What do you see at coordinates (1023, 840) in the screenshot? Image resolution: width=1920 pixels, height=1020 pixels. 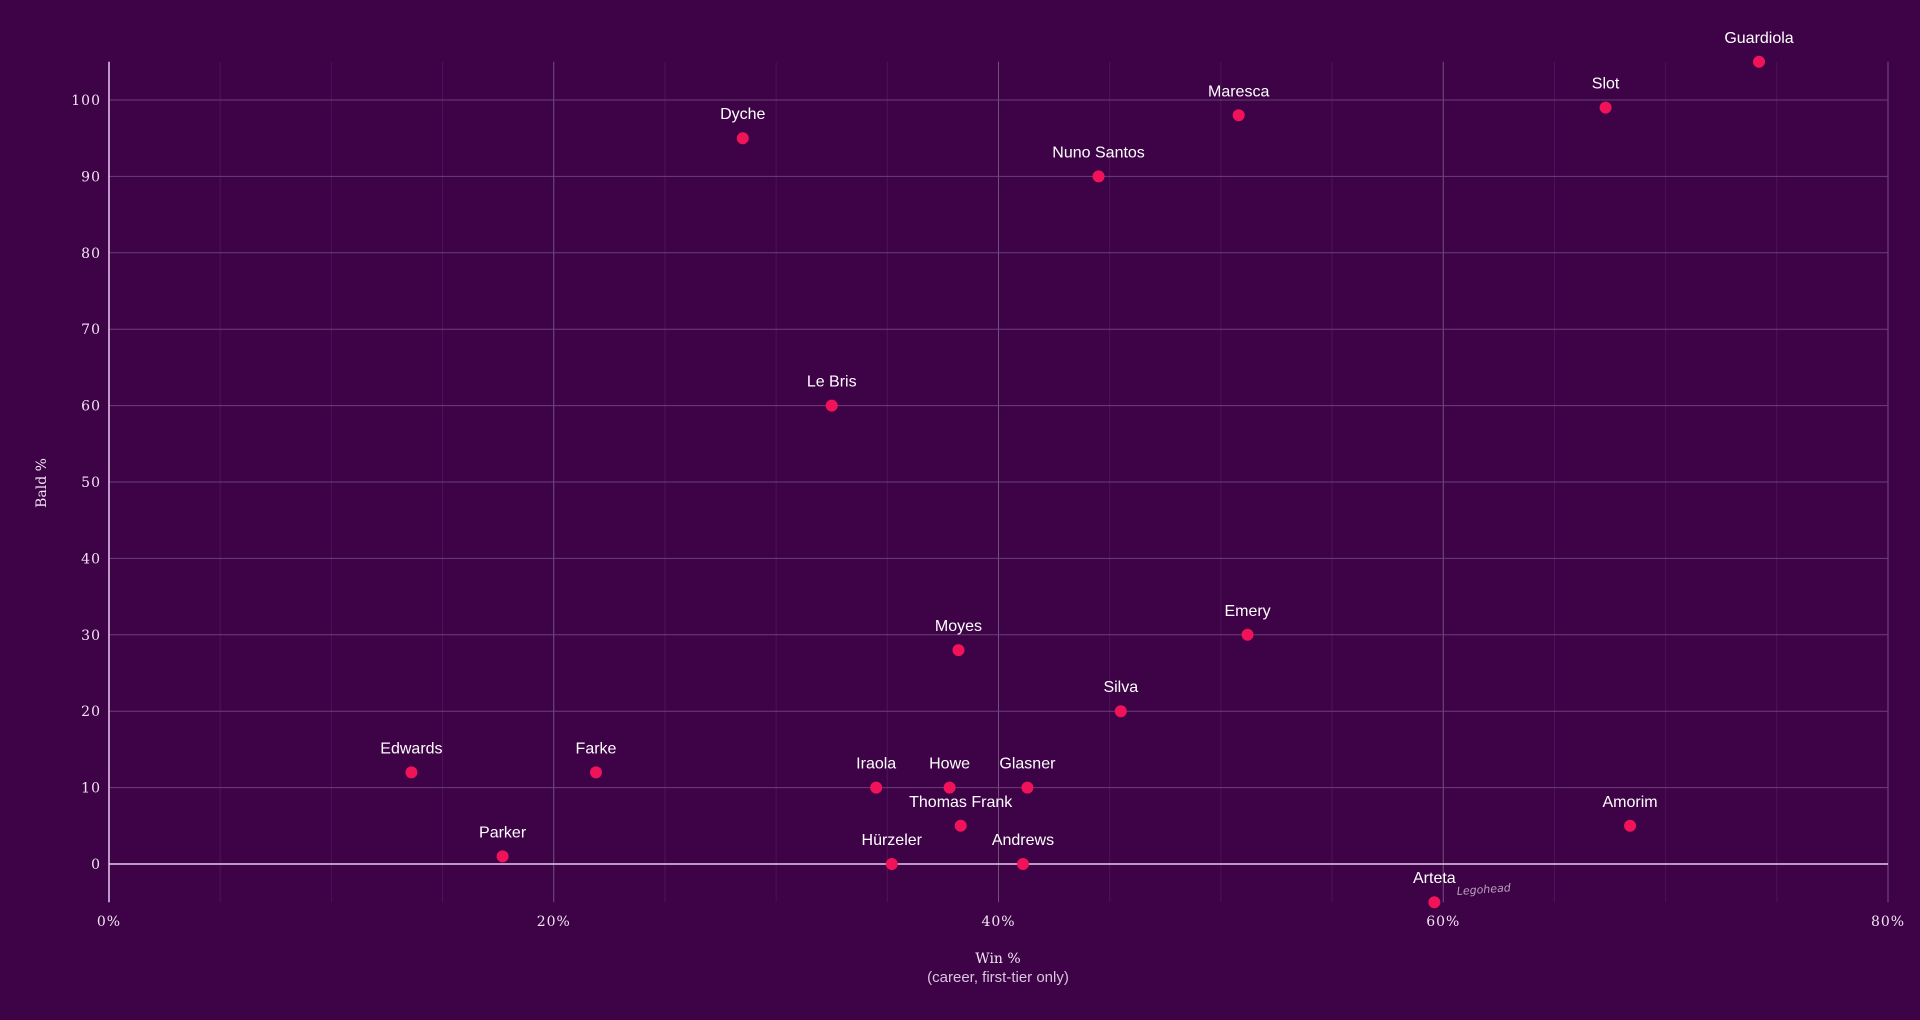 I see `data-label: Andrews` at bounding box center [1023, 840].